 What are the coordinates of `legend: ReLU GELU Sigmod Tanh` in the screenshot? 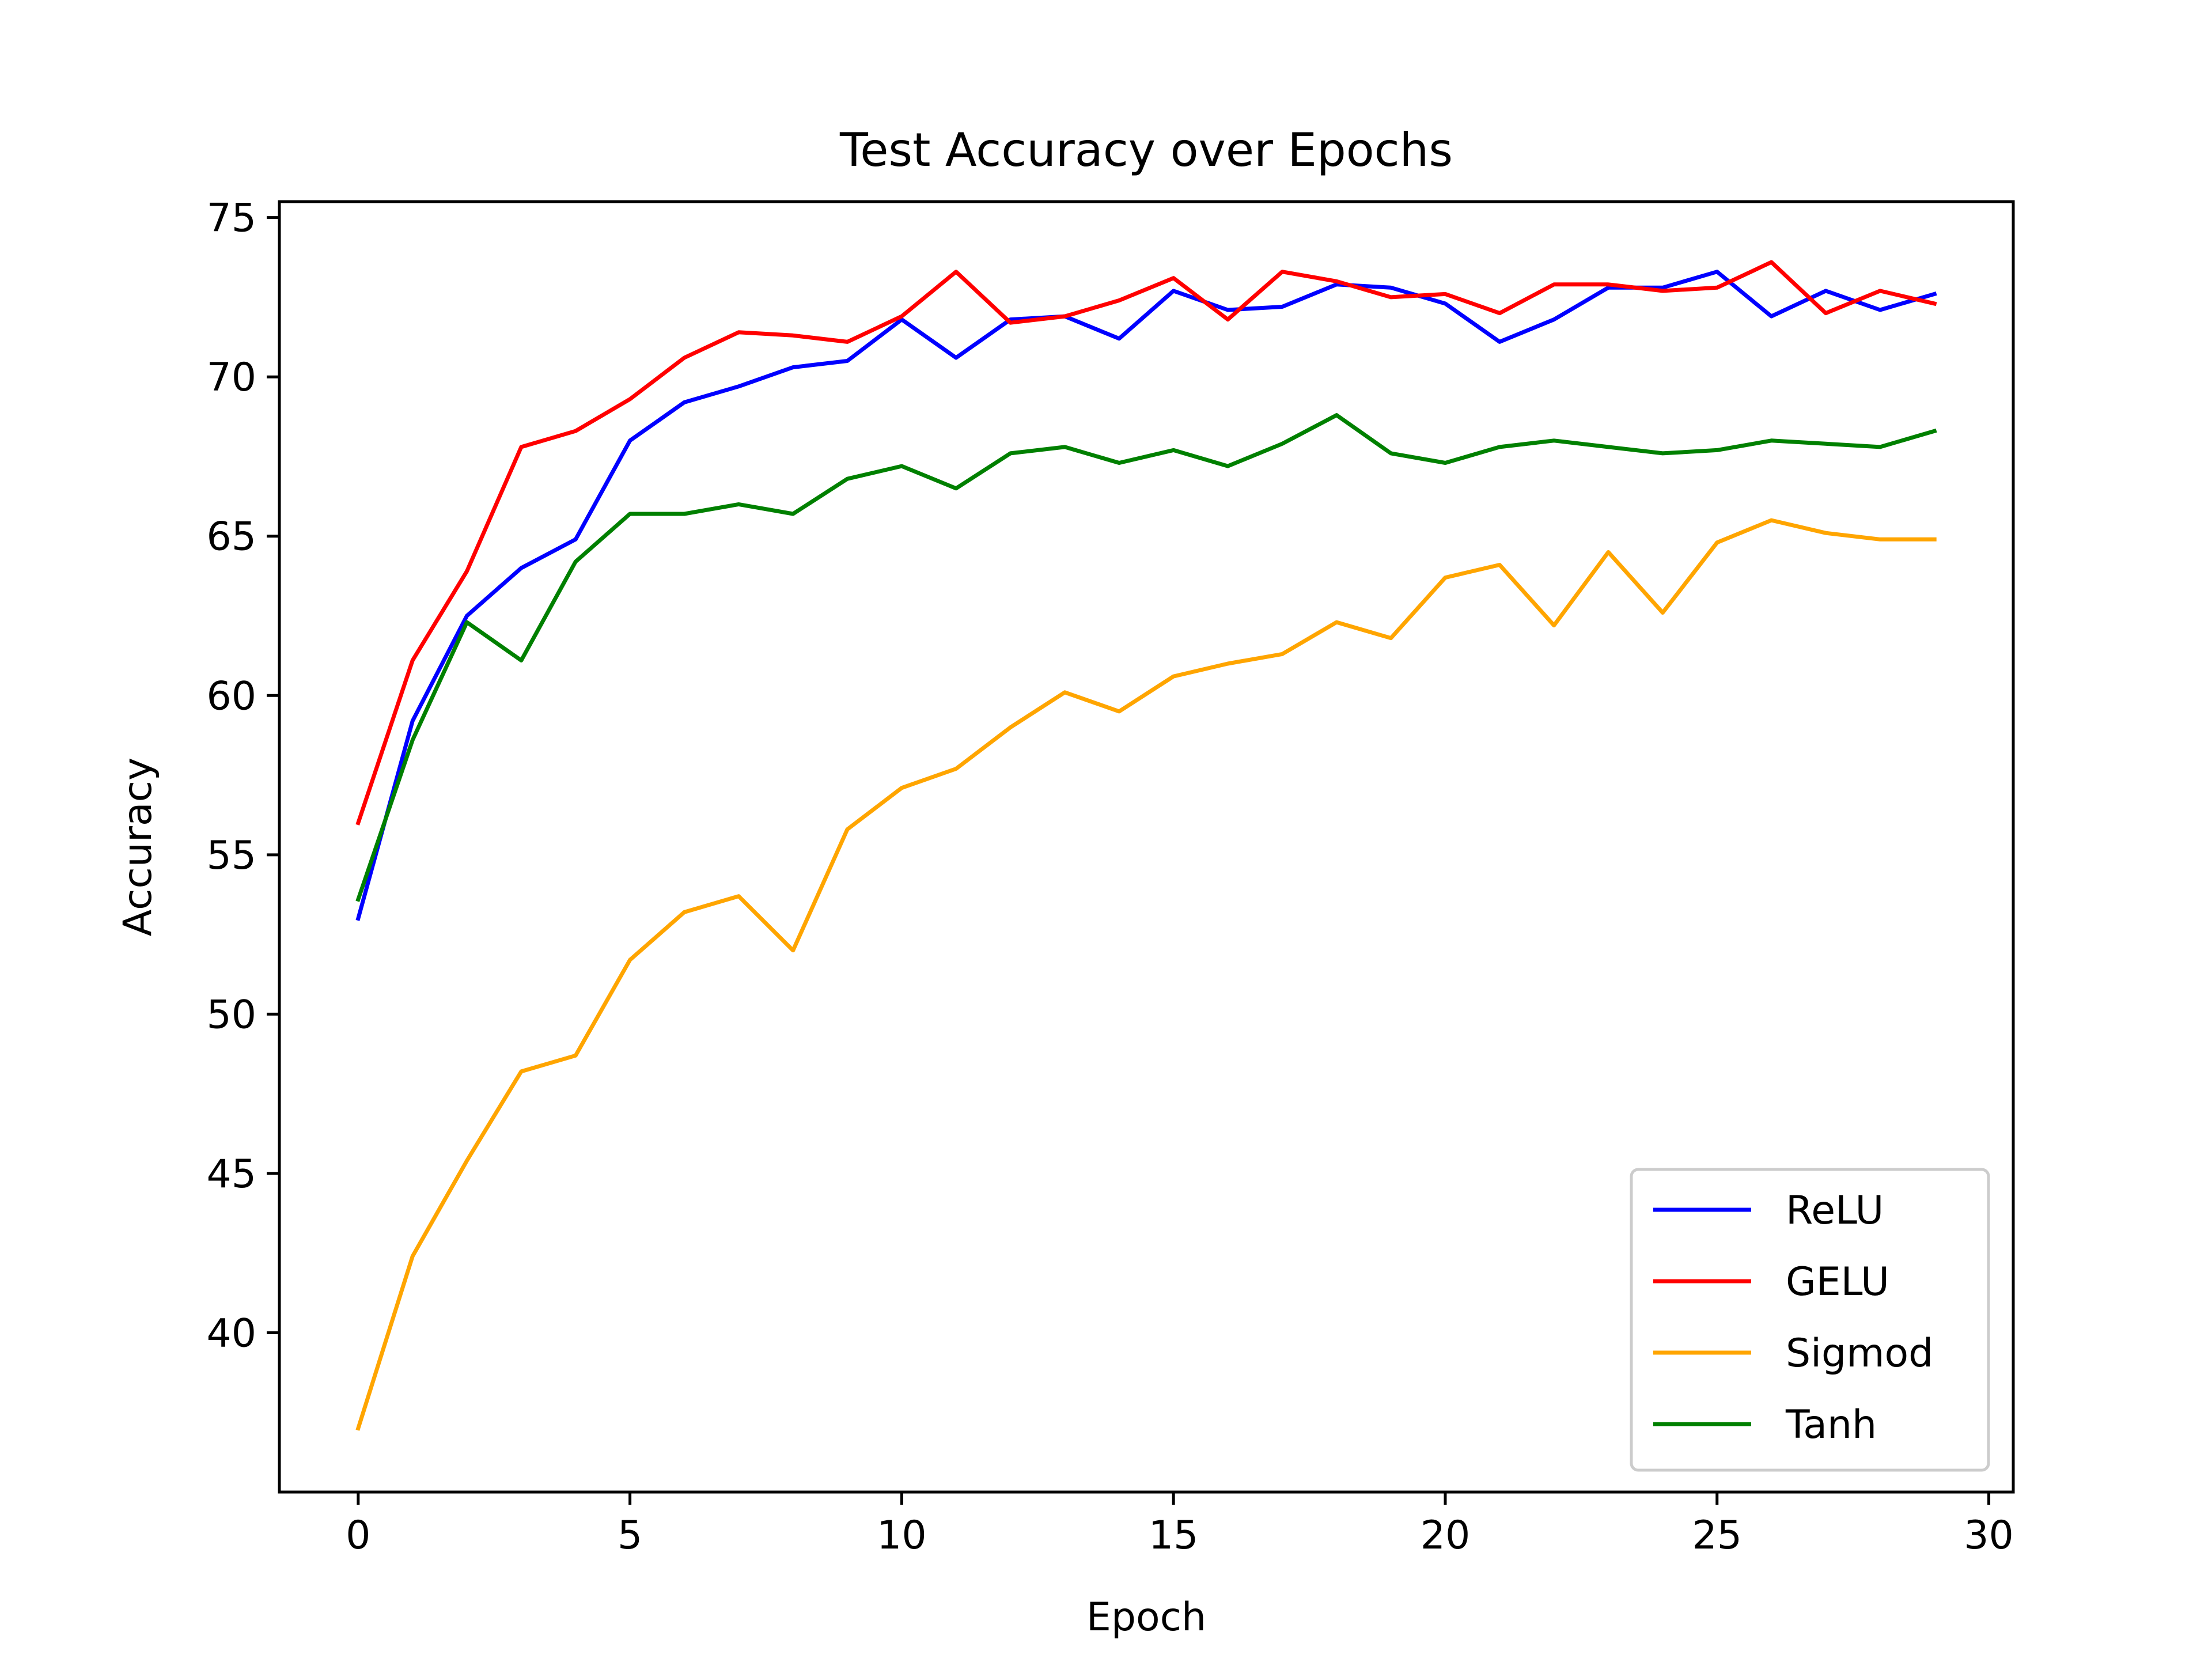 It's located at (1810, 1320).